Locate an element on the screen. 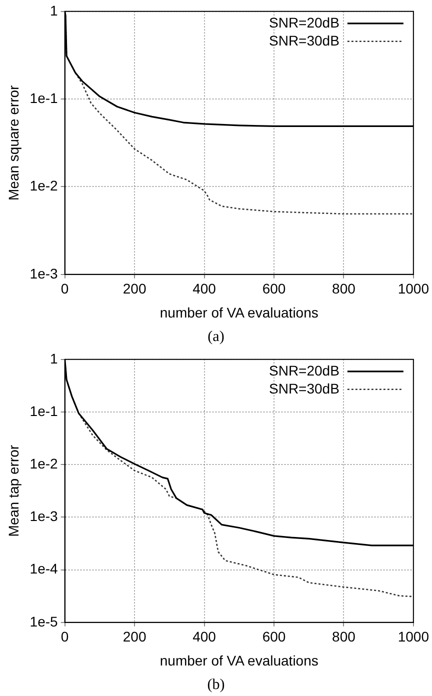  y-tick-label: 1e-4 is located at coordinates (44, 568).